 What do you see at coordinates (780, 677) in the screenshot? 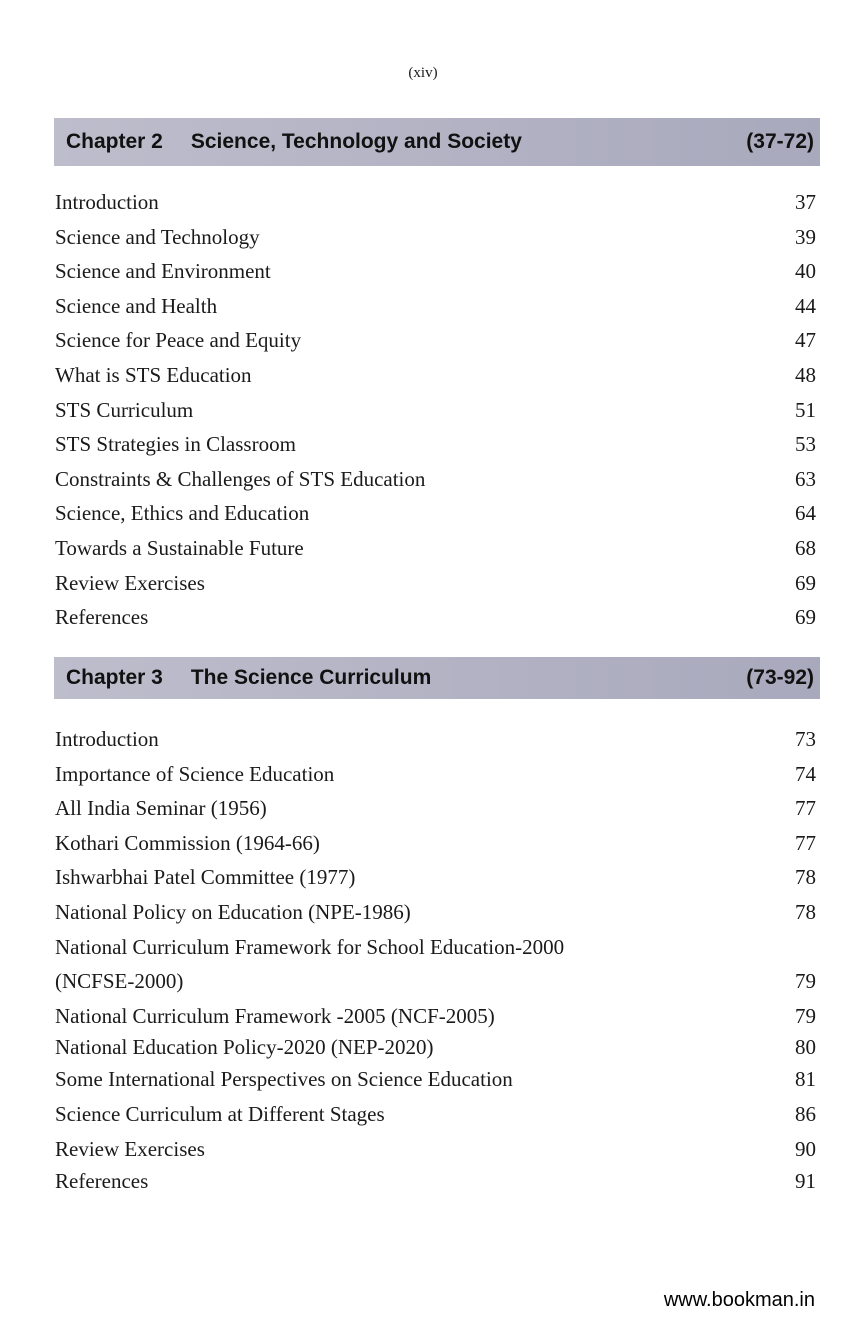
I see `chapter-page-range: (73-92)` at bounding box center [780, 677].